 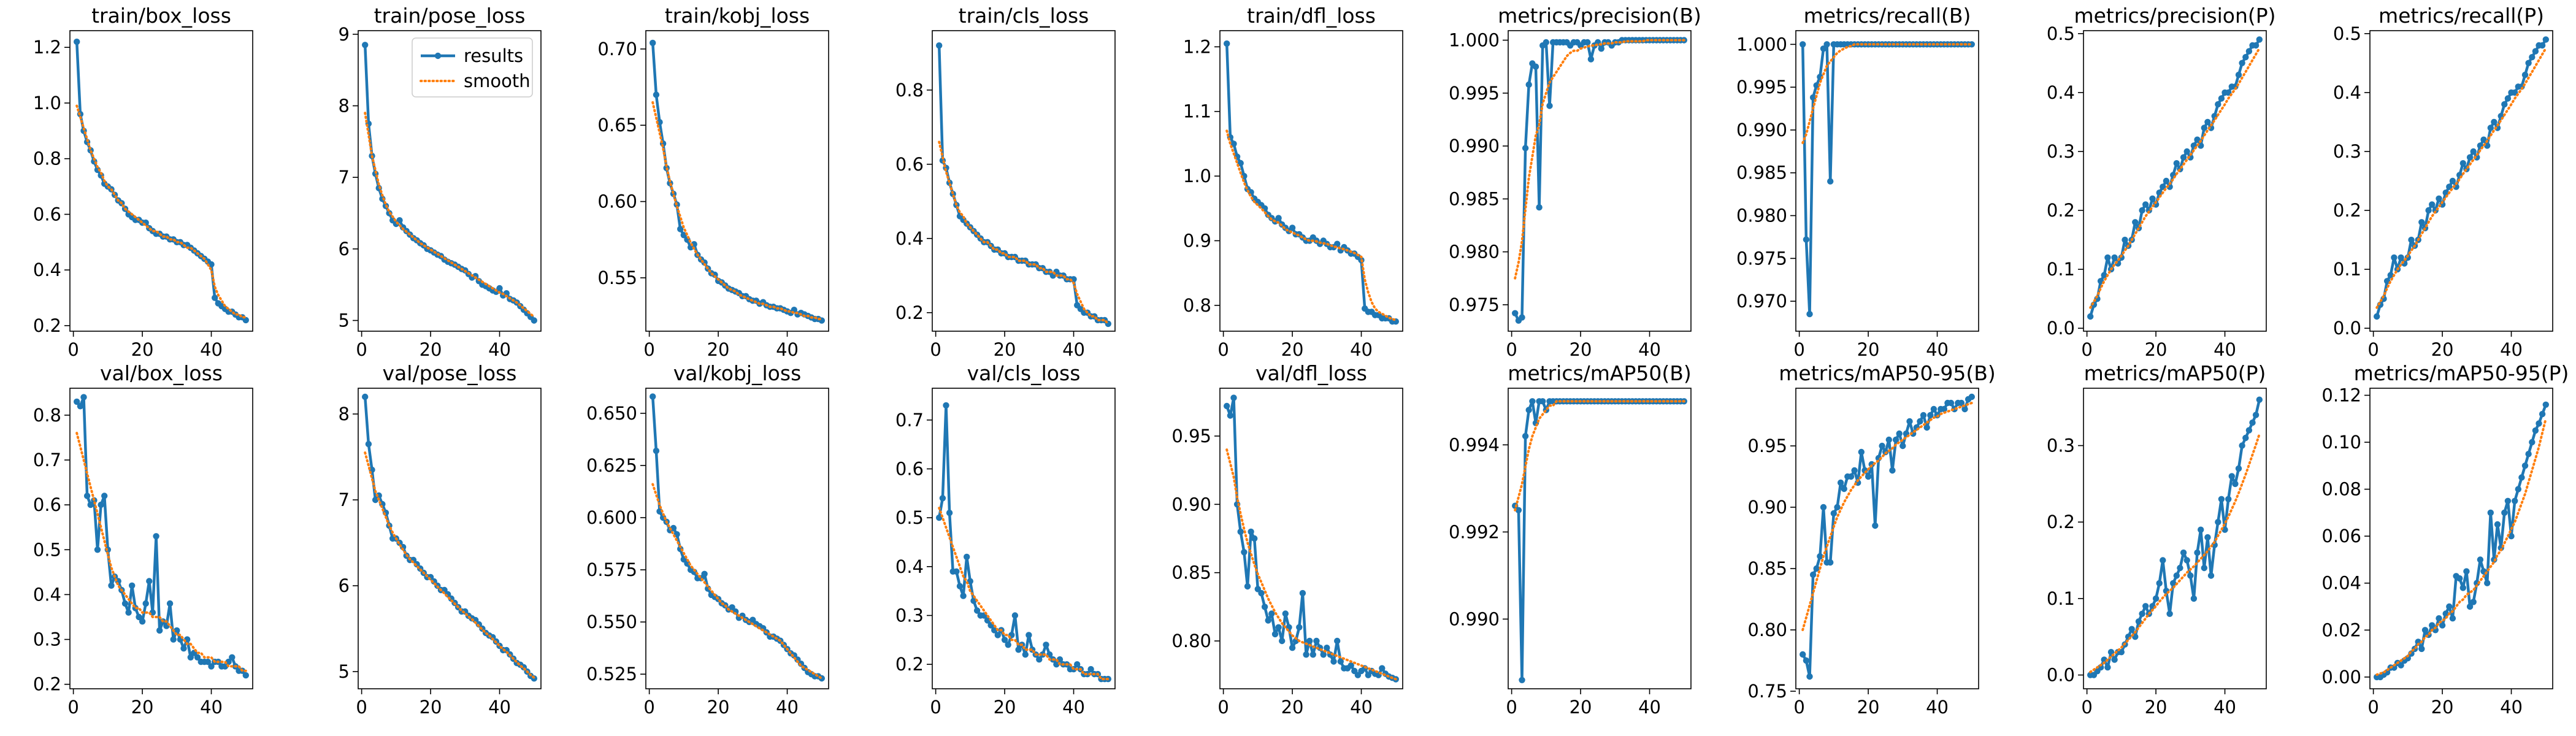 What do you see at coordinates (1600, 373) in the screenshot?
I see `subplot-title: metrics/mAP50(B)` at bounding box center [1600, 373].